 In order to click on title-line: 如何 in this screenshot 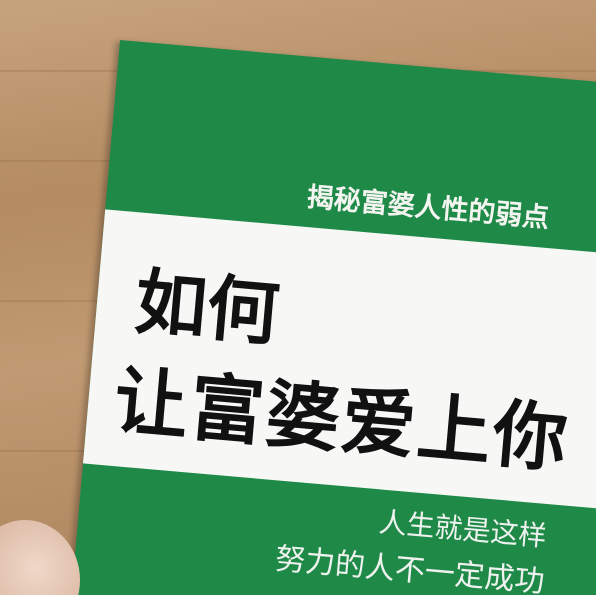, I will do `click(207, 307)`.